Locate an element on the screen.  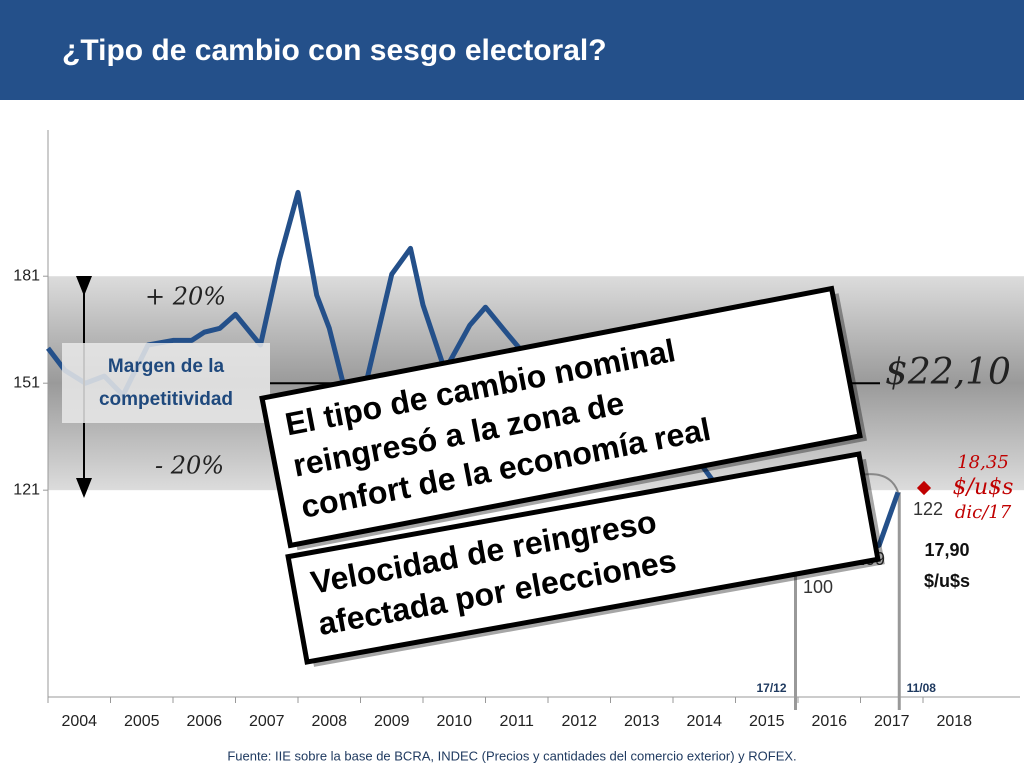
x-tick-label: 2011 is located at coordinates (517, 721).